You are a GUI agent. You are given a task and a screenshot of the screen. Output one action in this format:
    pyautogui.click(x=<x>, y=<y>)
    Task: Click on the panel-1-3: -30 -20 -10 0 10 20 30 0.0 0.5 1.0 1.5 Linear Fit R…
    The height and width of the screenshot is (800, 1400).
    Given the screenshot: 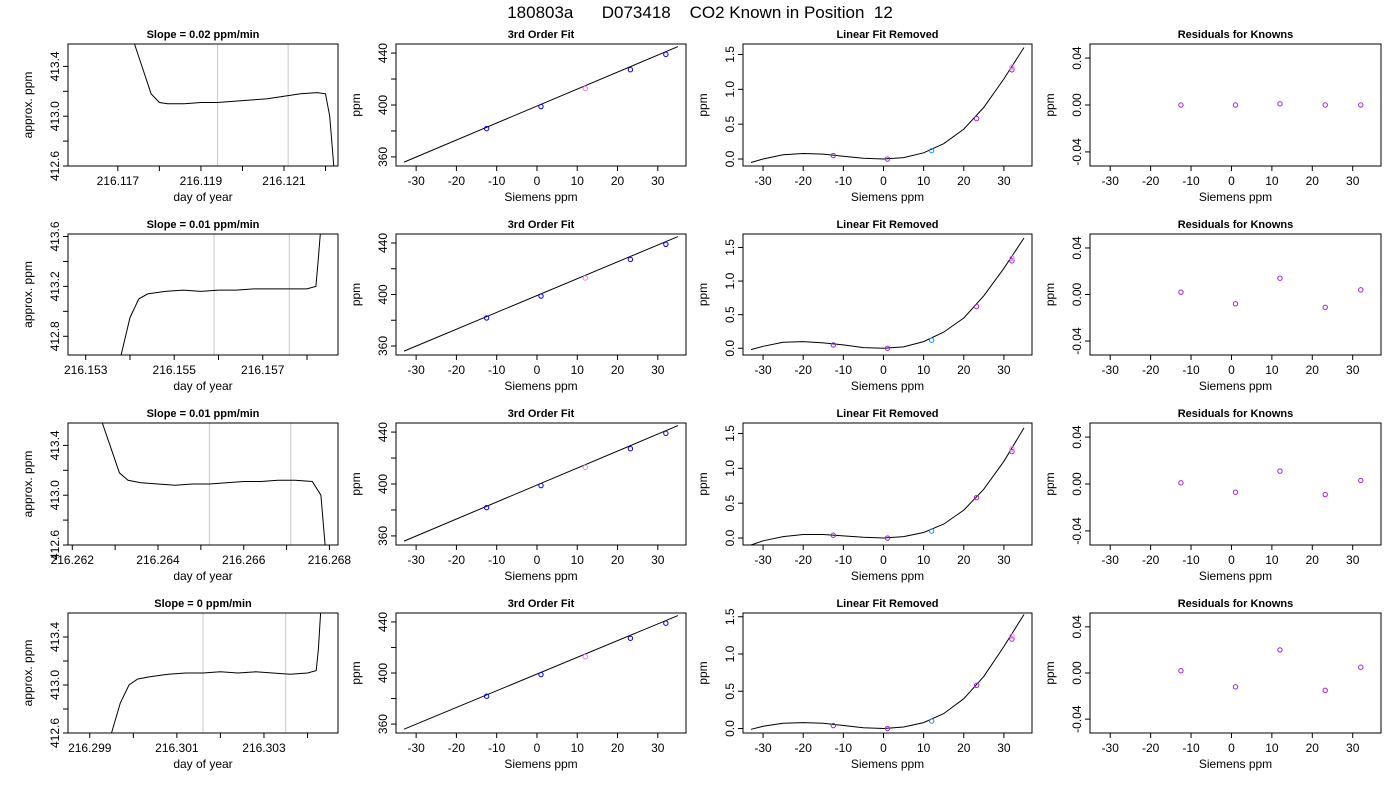 What is the action you would take?
    pyautogui.click(x=864, y=116)
    